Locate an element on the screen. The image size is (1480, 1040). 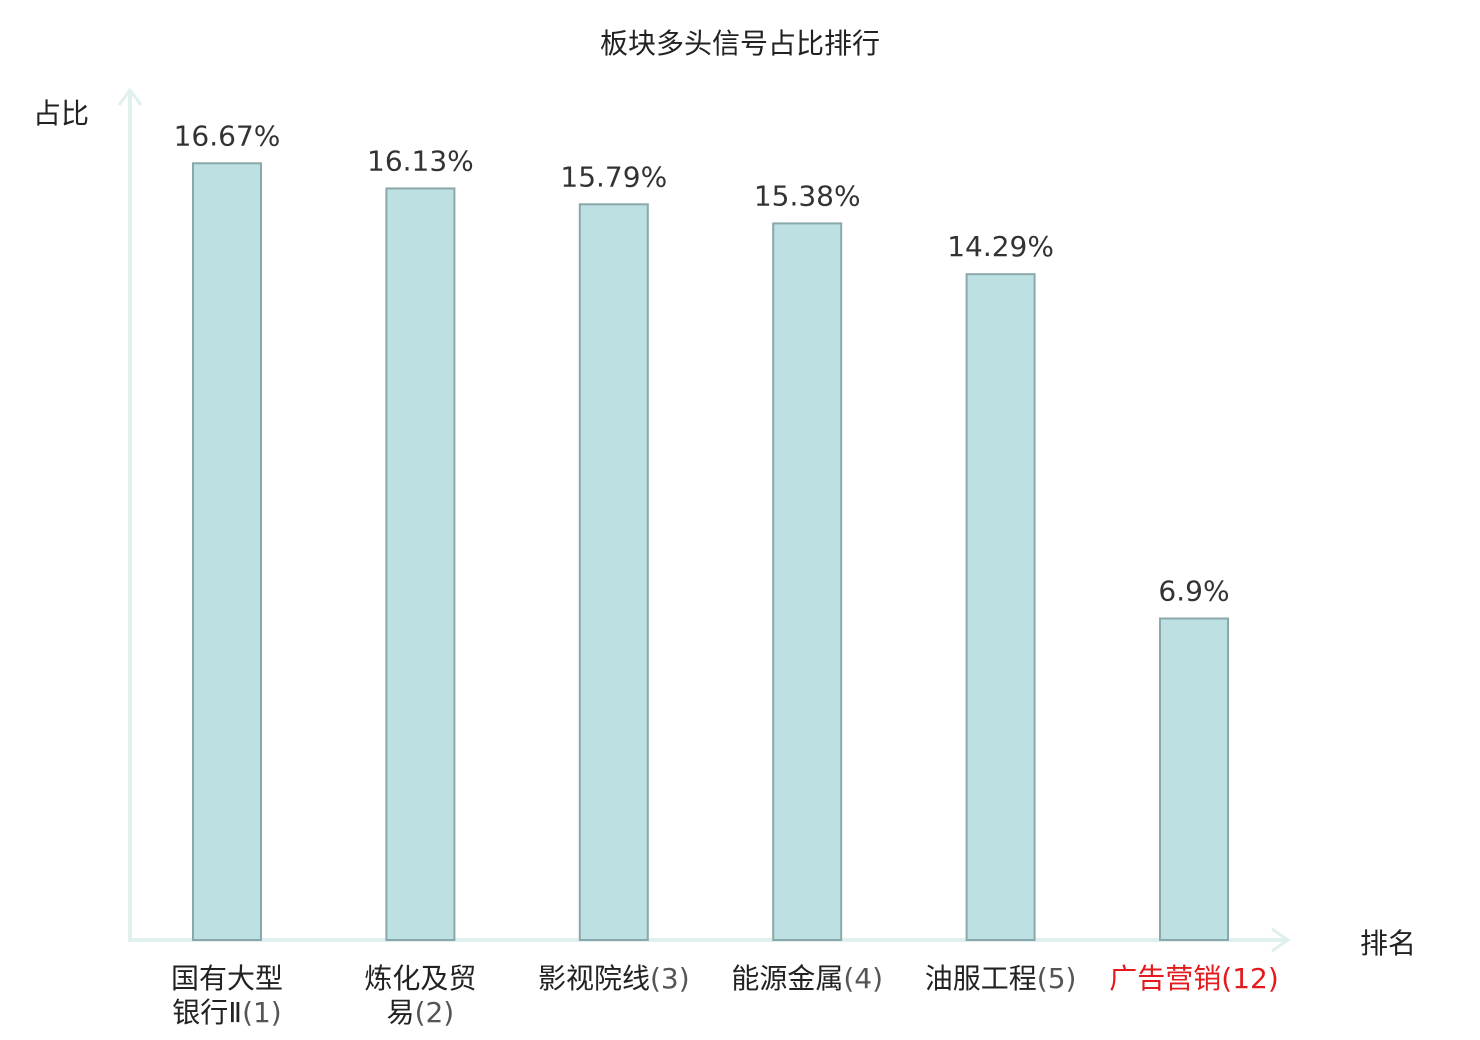
category-rank: (12) is located at coordinates (1250, 978).